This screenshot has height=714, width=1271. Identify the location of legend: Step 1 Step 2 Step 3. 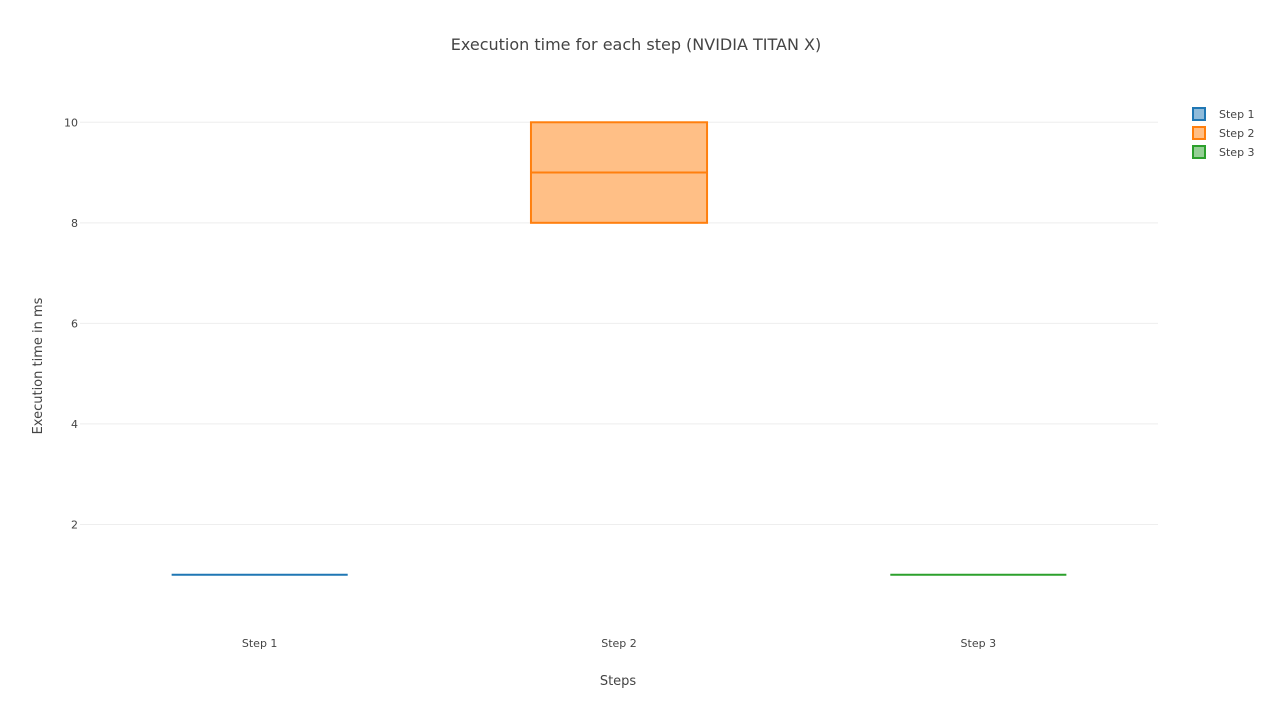
(1223, 133).